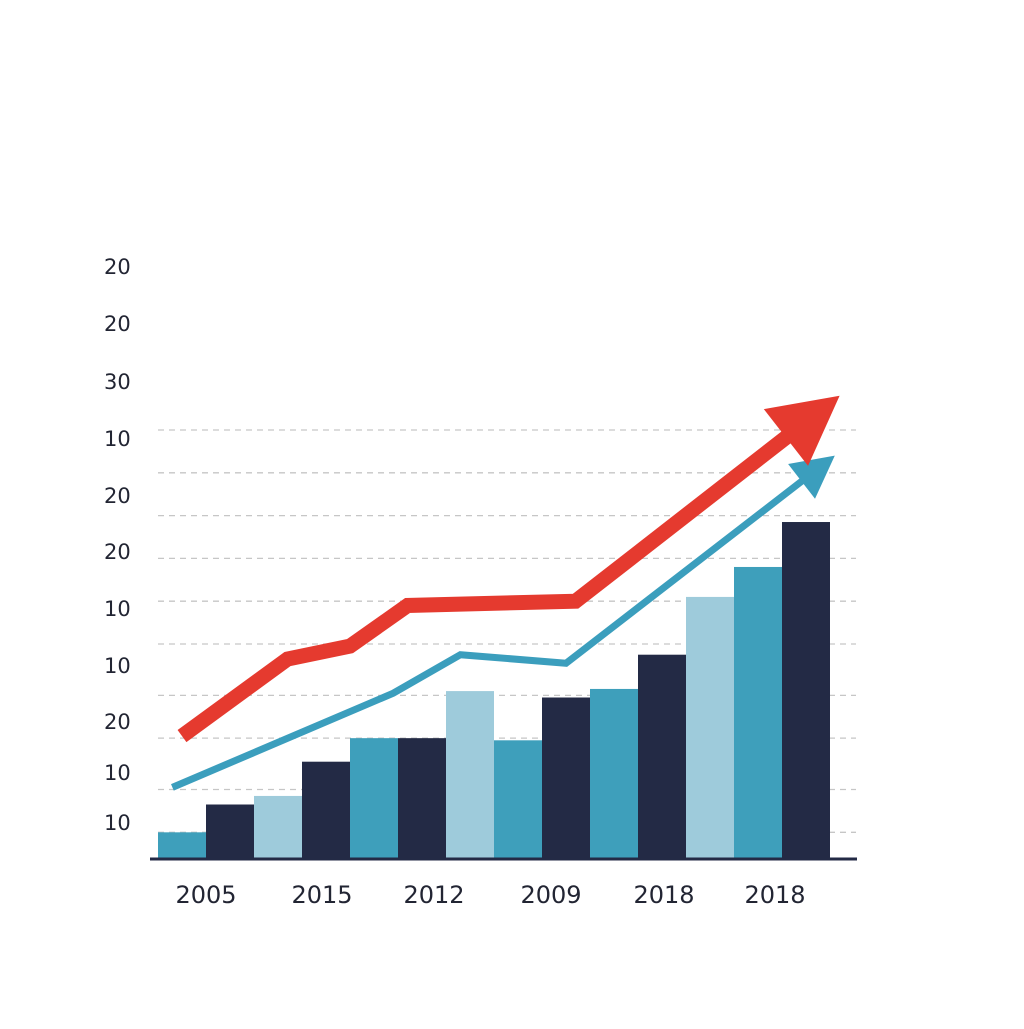 This screenshot has height=1029, width=1024. I want to click on x-tick-label: 2015, so click(321, 895).